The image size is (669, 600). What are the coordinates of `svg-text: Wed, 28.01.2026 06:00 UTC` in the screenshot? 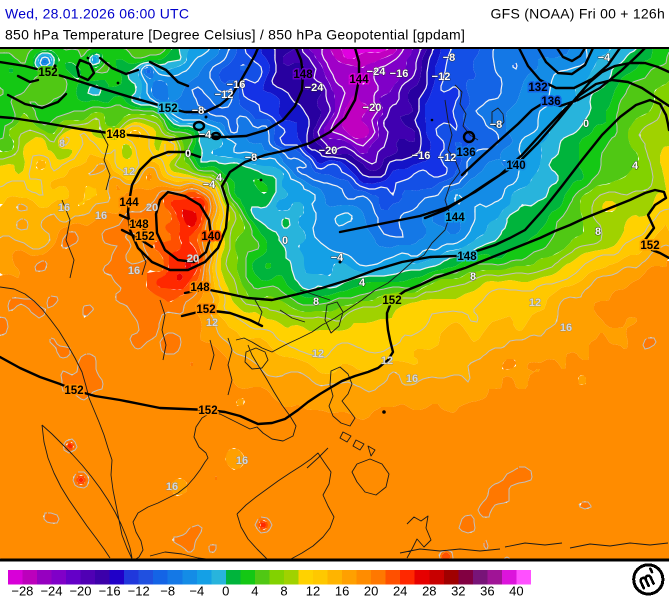 It's located at (97, 14).